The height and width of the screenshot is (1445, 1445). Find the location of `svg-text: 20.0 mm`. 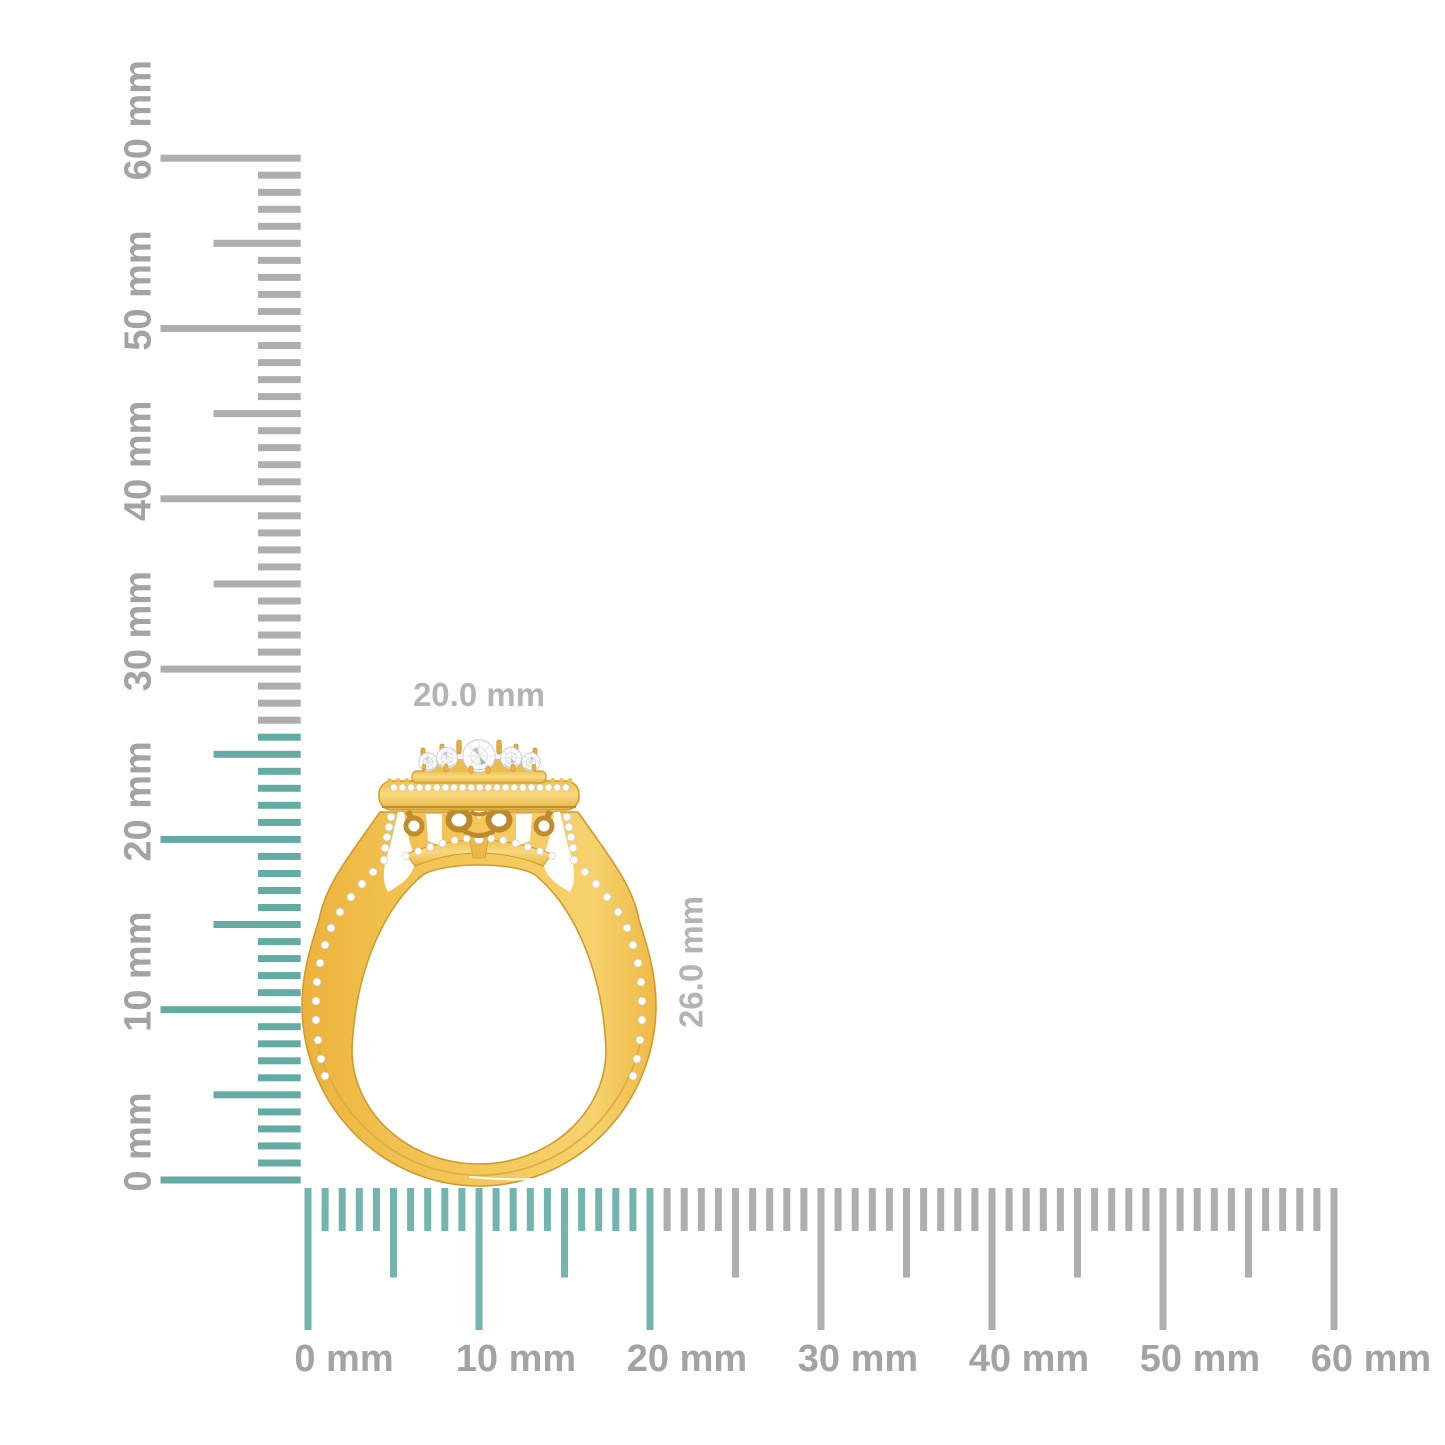

svg-text: 20.0 mm is located at coordinates (479, 694).